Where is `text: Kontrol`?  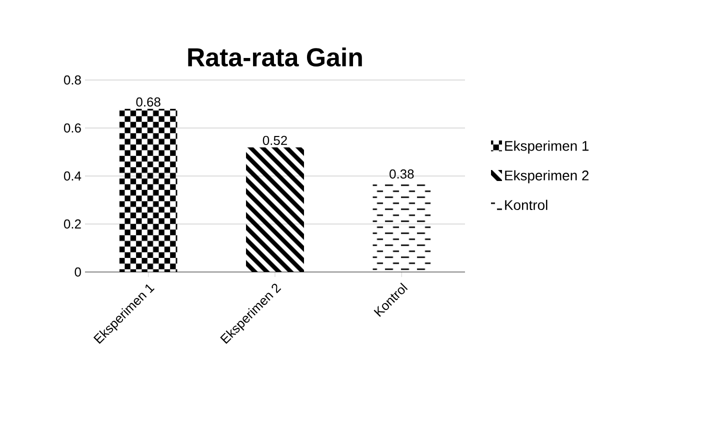
text: Kontrol is located at coordinates (526, 205).